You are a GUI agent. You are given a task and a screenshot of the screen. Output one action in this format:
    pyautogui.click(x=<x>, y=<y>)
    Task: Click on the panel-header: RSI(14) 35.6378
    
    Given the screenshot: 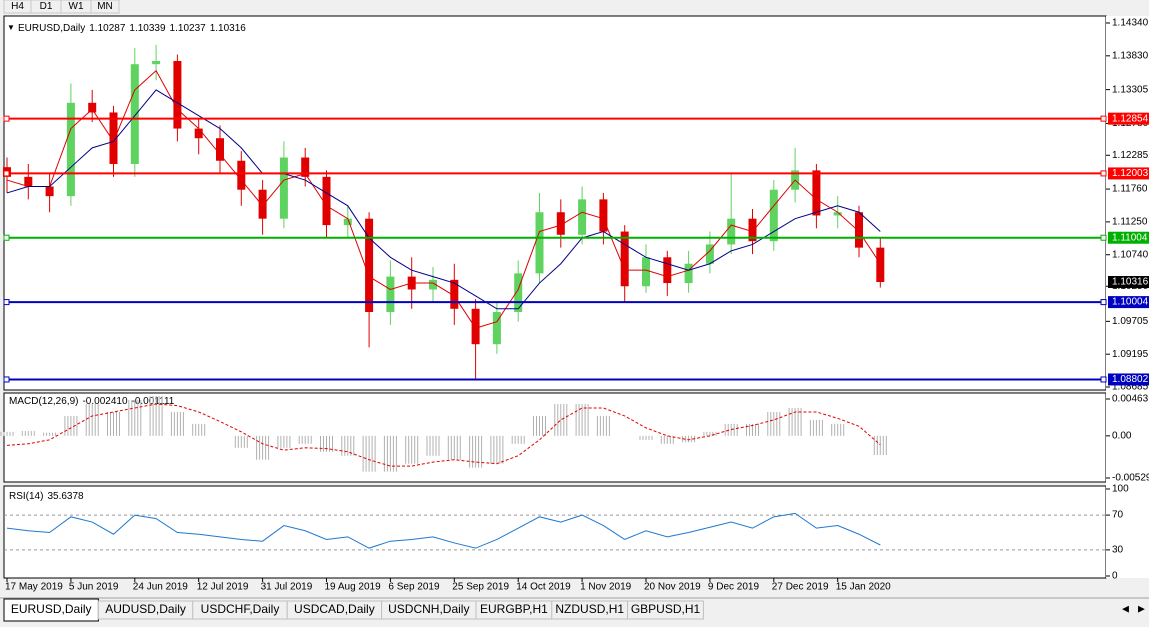 What is the action you would take?
    pyautogui.click(x=46, y=496)
    